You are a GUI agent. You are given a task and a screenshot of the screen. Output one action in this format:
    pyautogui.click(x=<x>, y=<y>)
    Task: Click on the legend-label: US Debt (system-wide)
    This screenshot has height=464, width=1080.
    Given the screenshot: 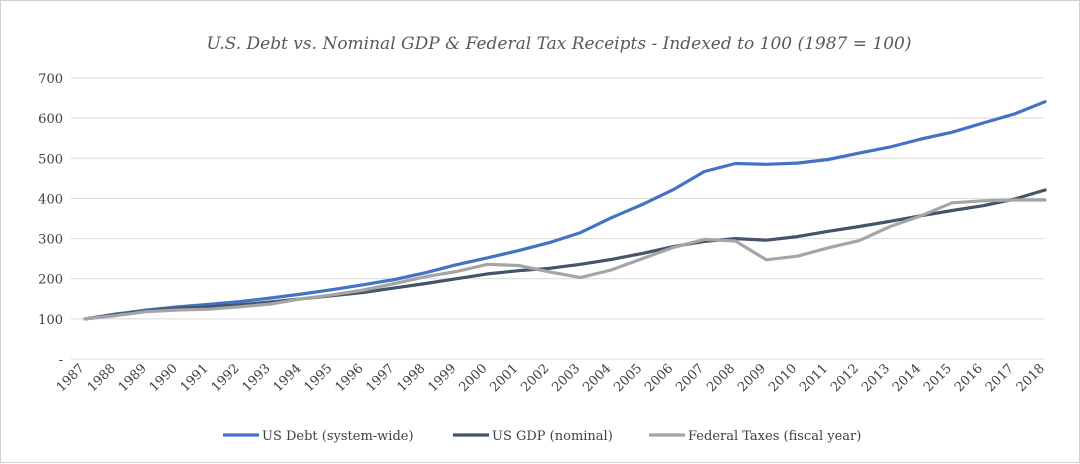 What is the action you would take?
    pyautogui.click(x=338, y=436)
    